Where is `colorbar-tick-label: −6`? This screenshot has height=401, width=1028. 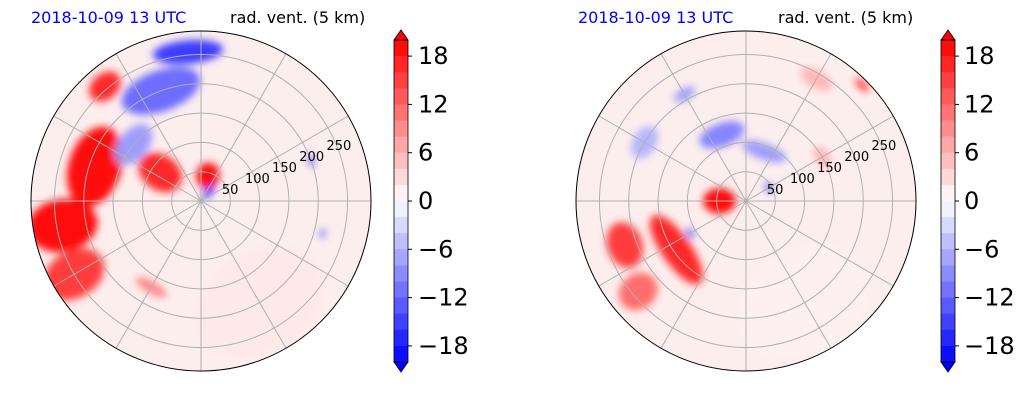 colorbar-tick-label: −6 is located at coordinates (435, 249).